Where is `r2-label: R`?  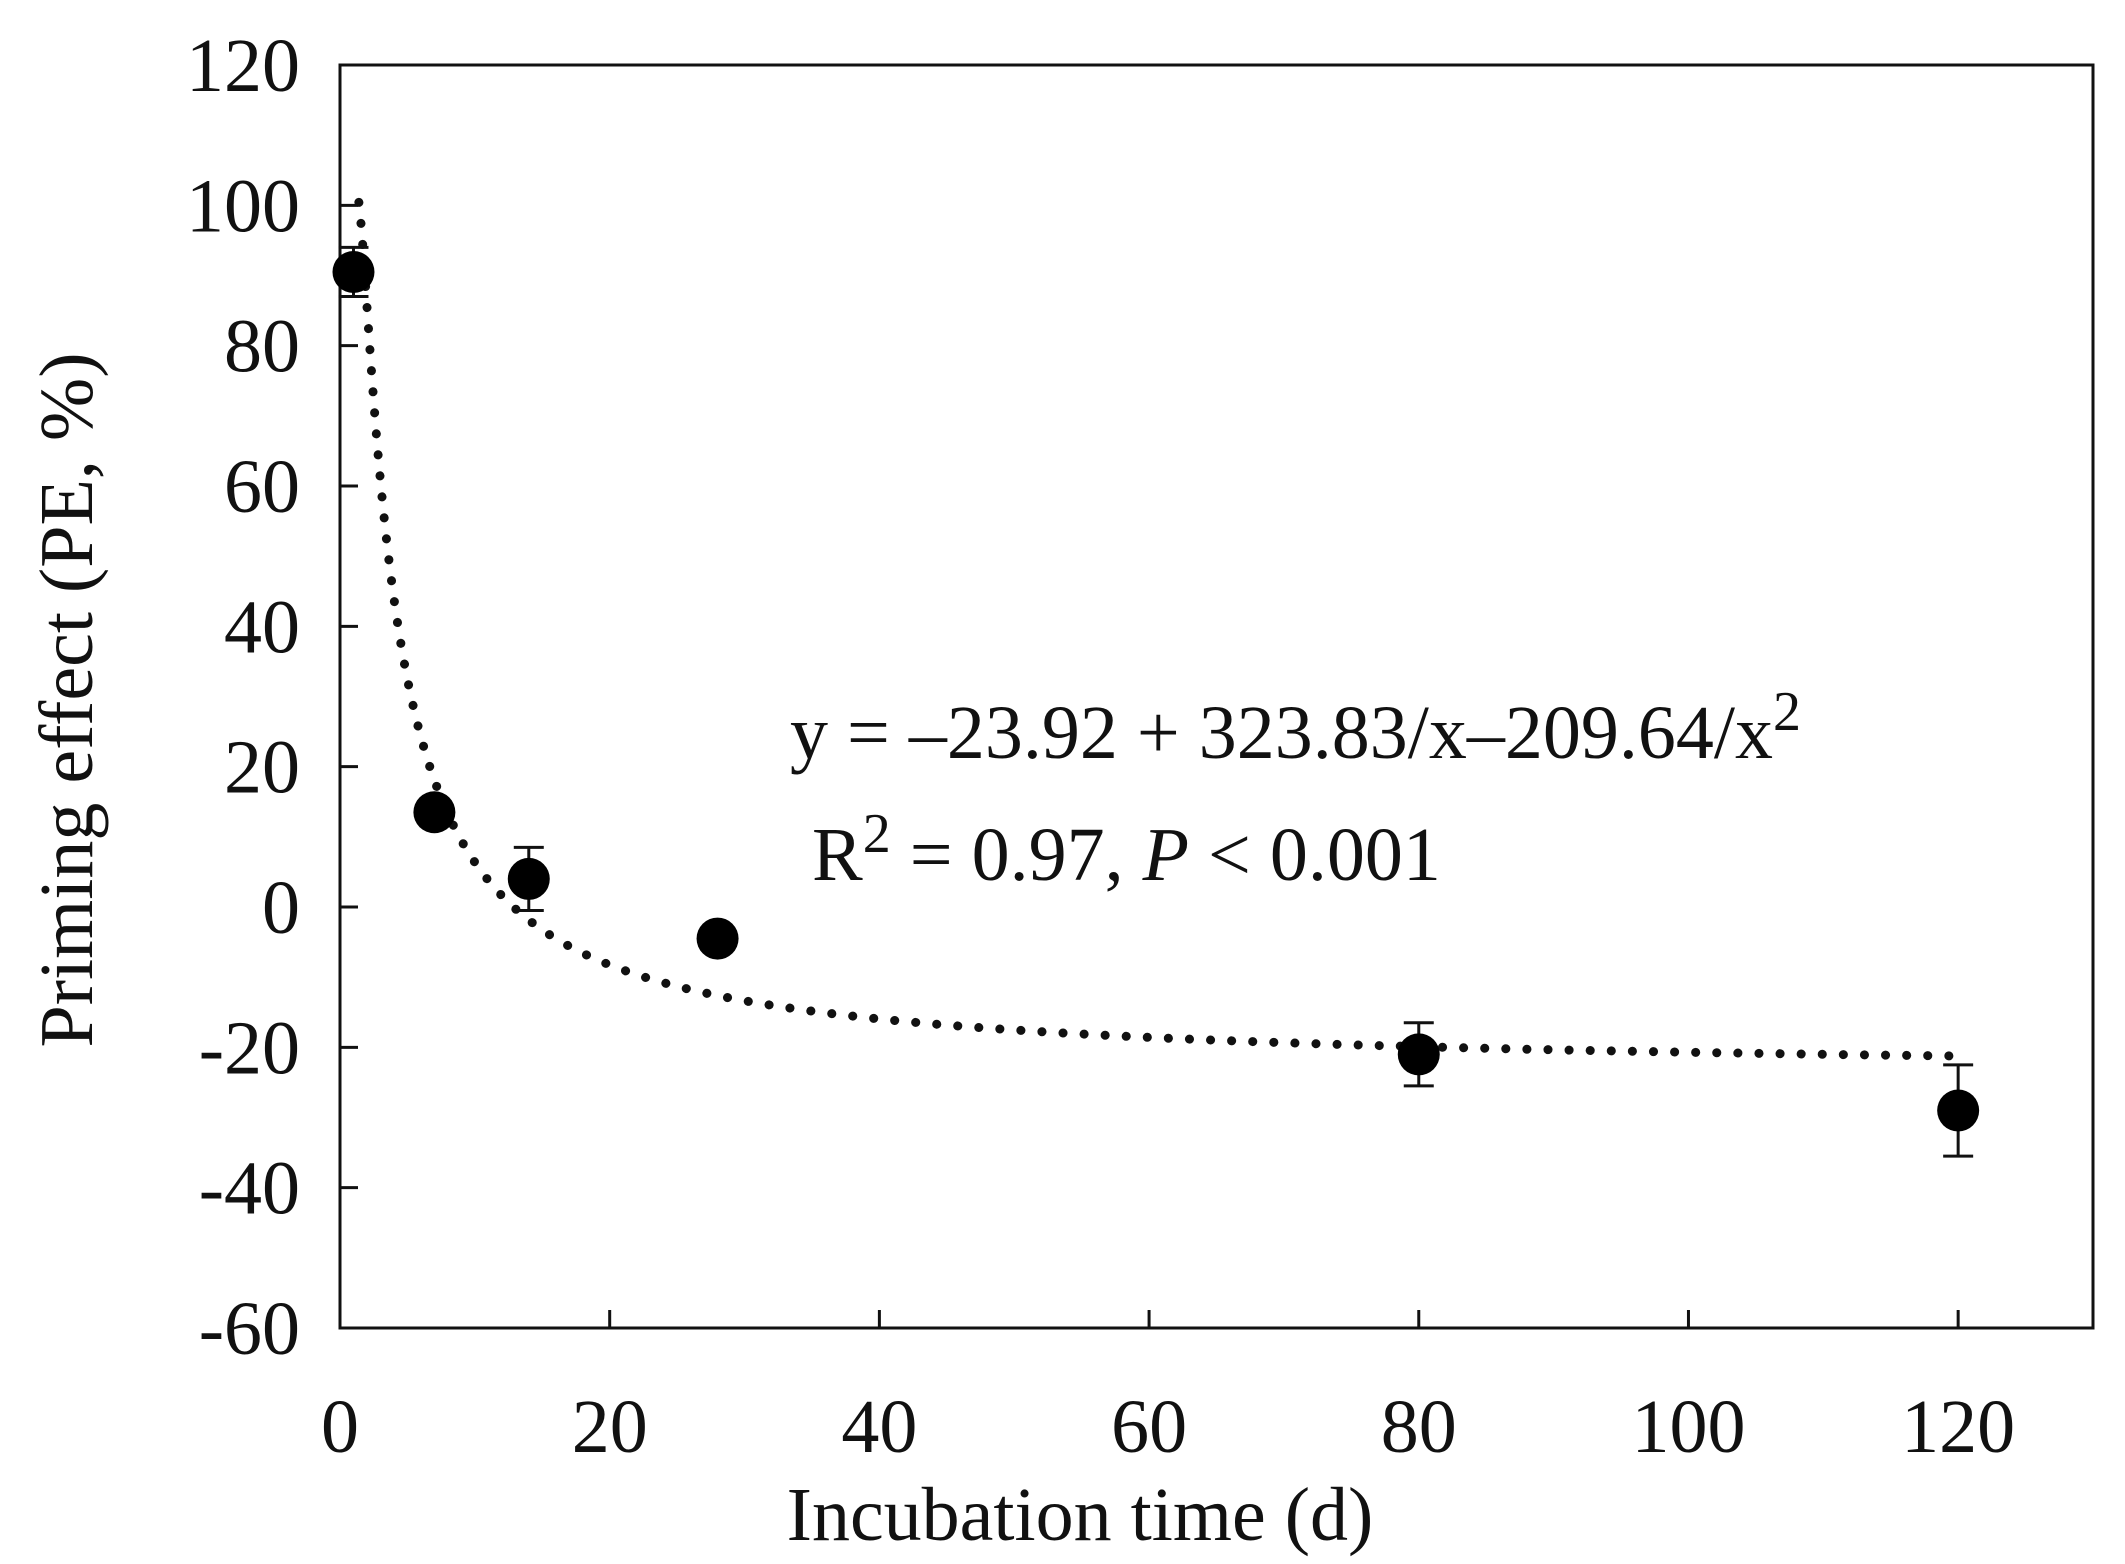 r2-label: R is located at coordinates (837, 855).